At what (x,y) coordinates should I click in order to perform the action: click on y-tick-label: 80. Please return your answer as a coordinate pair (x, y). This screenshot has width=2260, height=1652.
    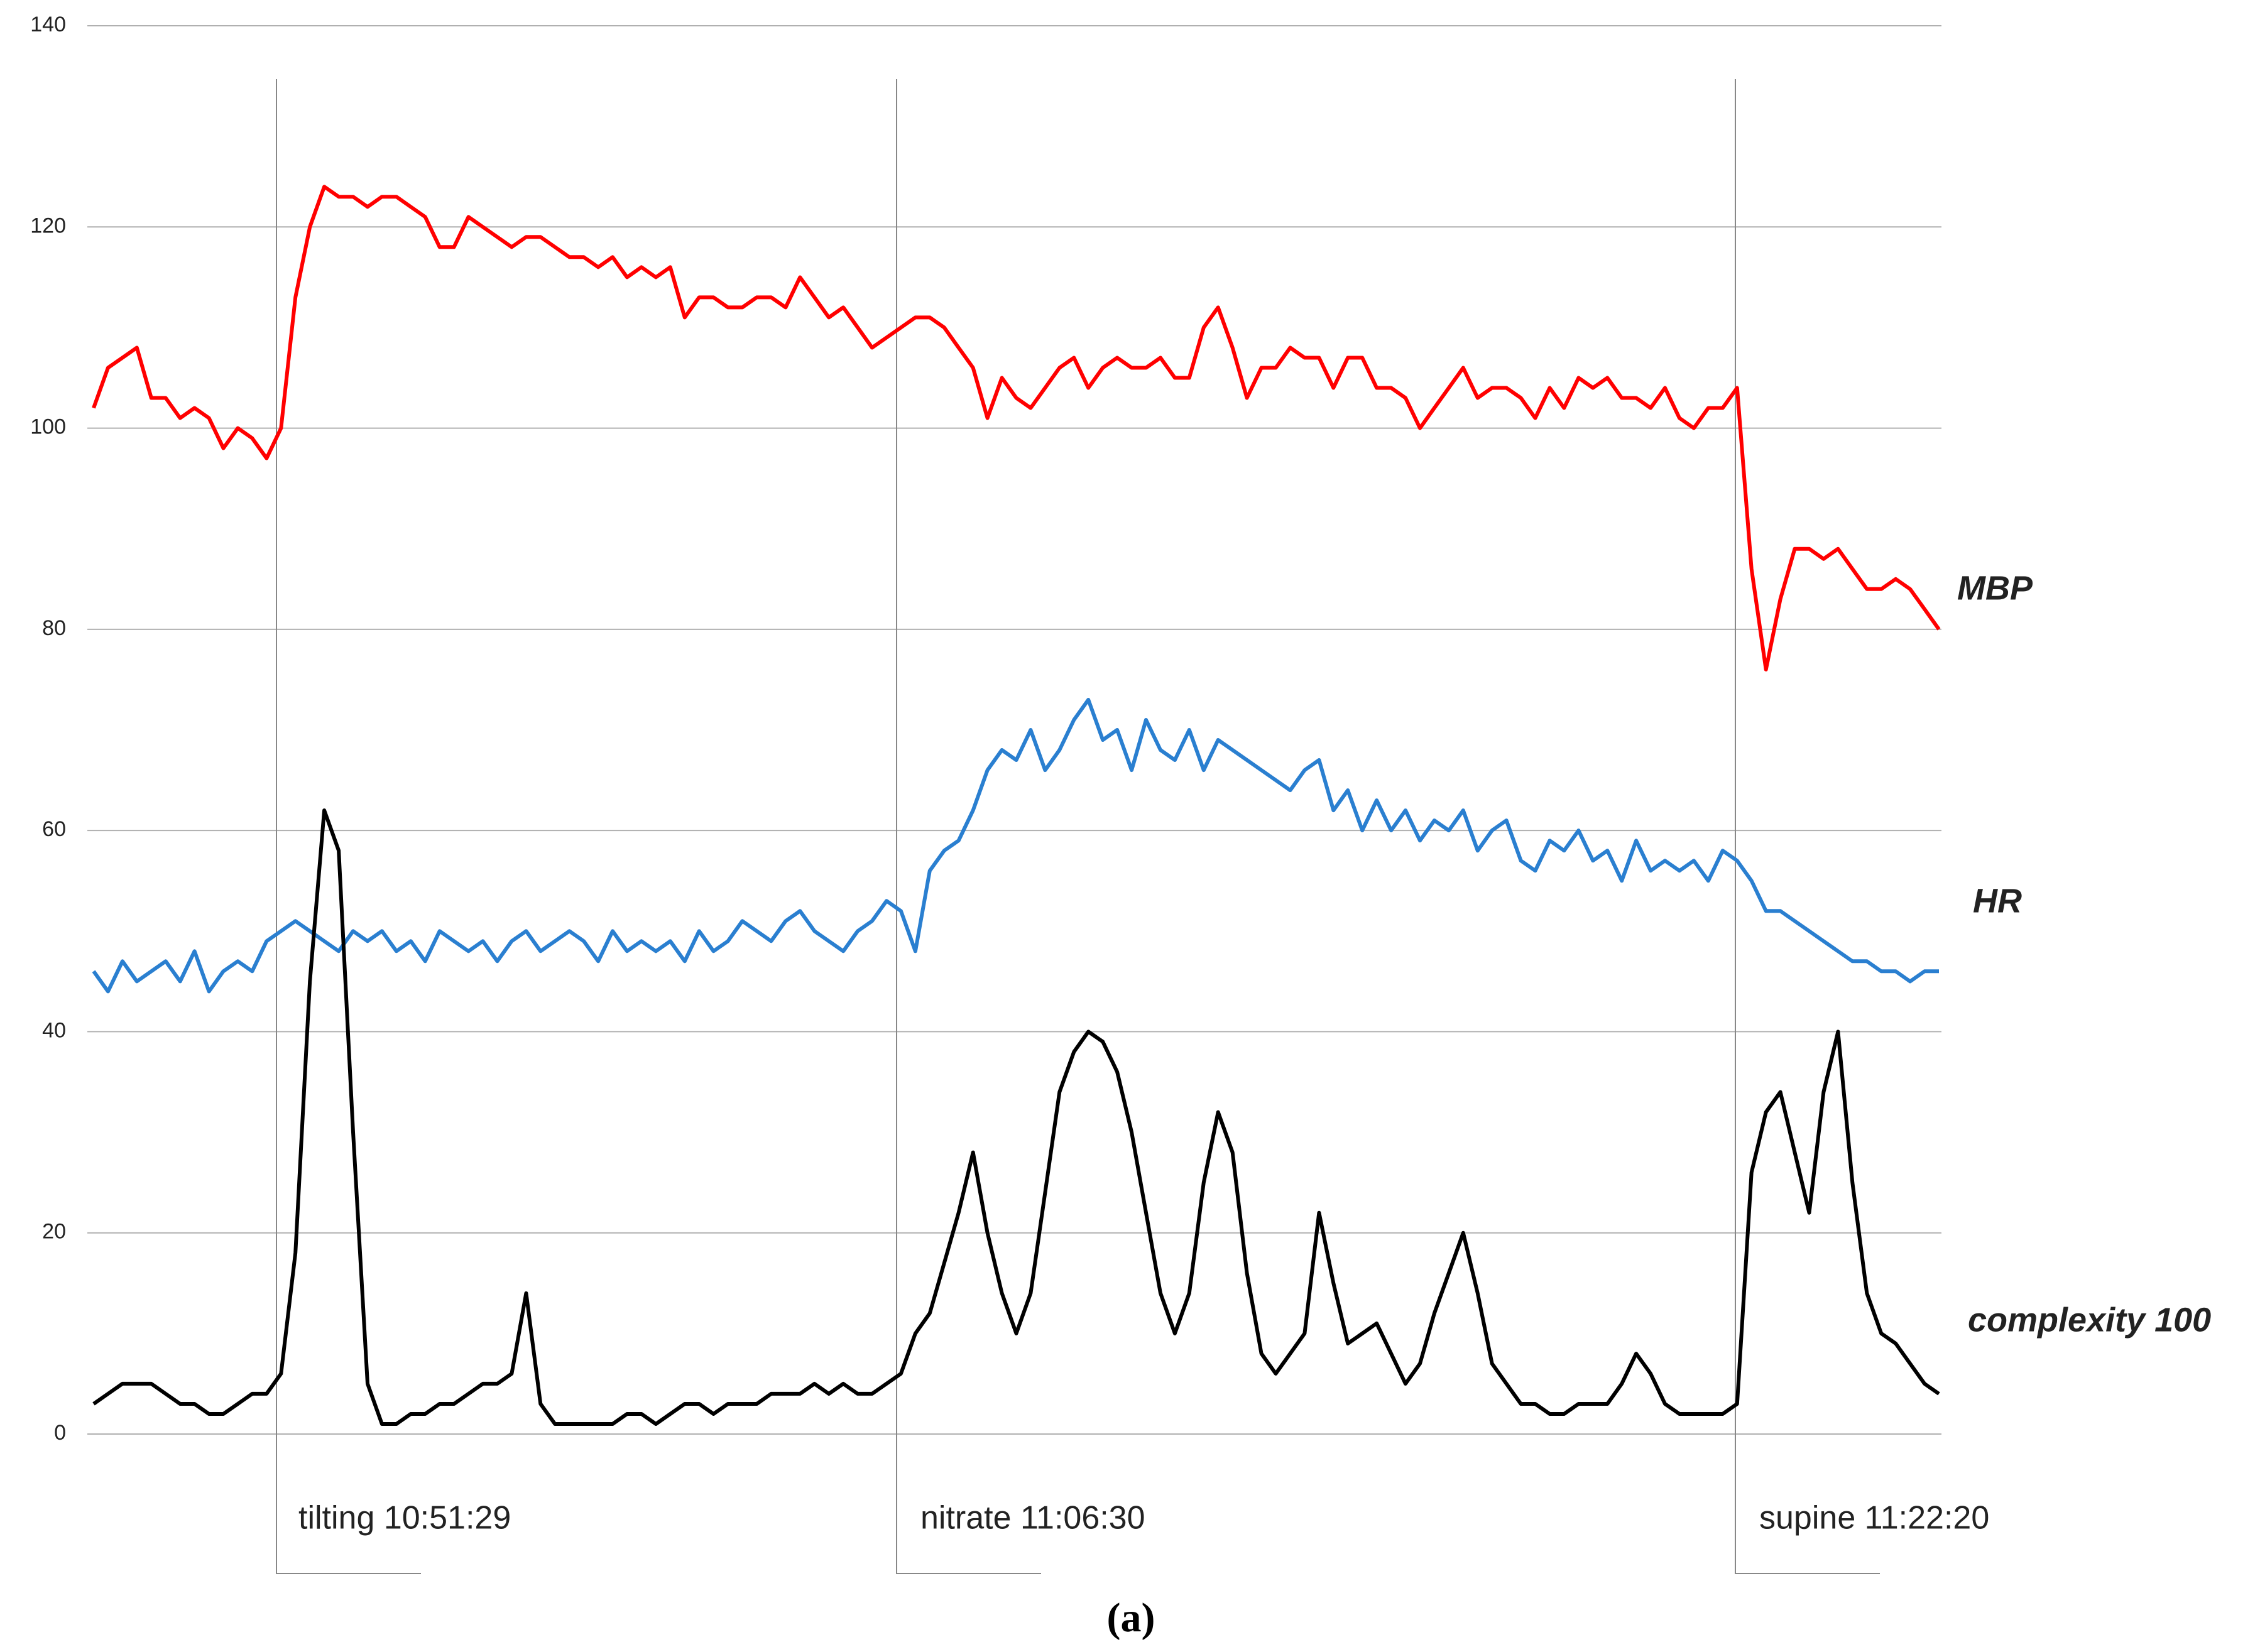
    Looking at the image, I should click on (54, 628).